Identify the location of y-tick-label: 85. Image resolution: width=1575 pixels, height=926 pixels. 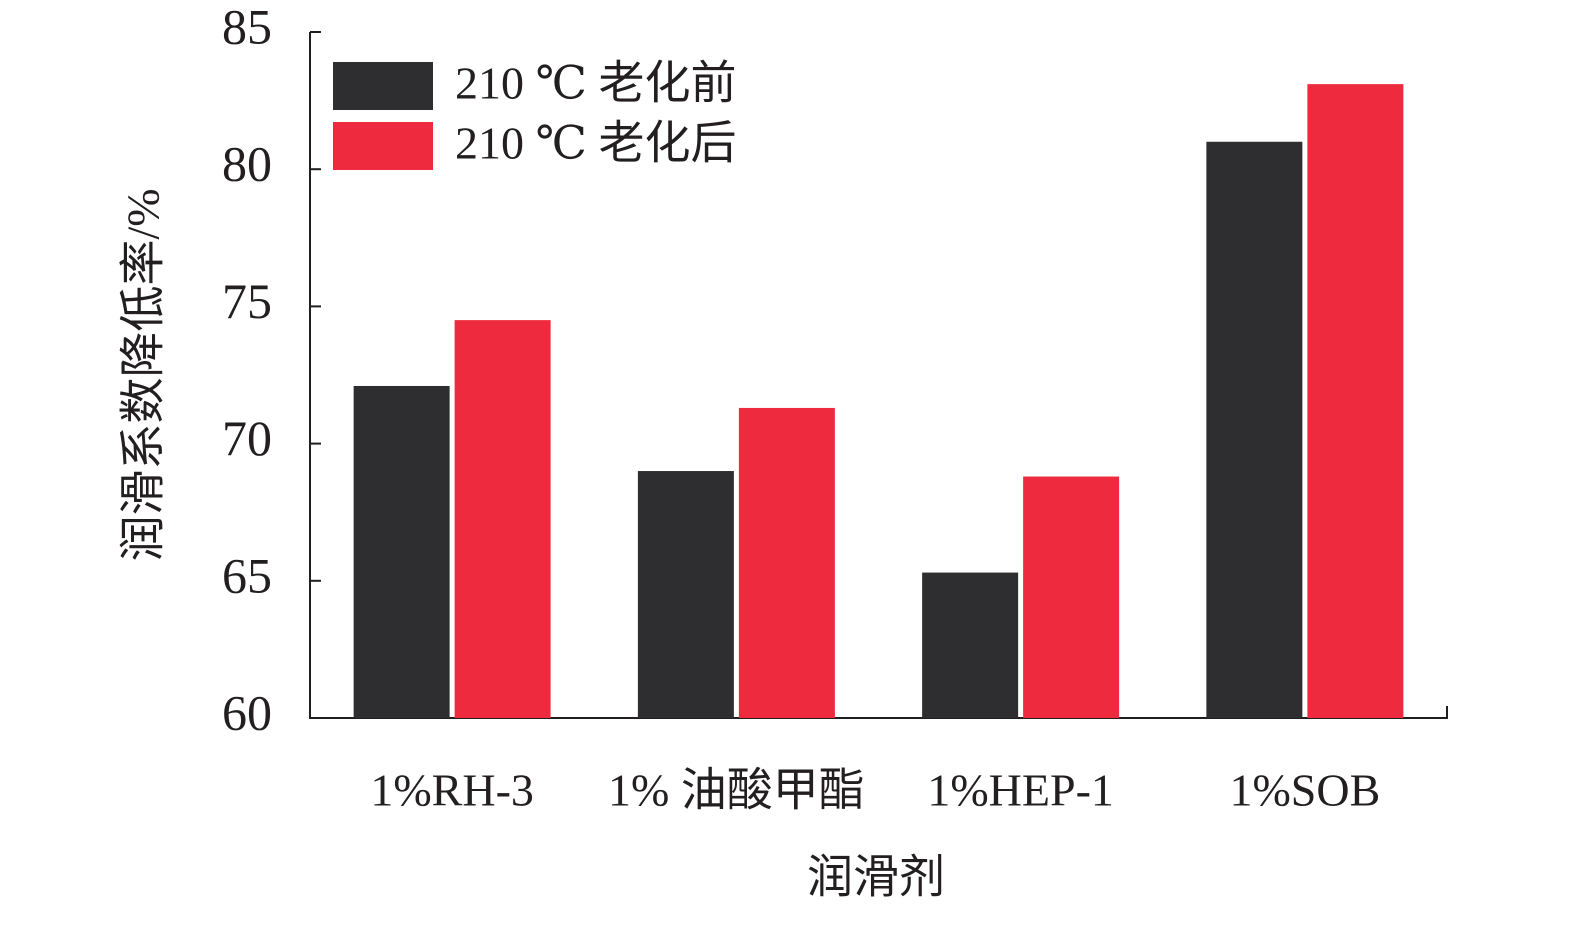
(247, 27).